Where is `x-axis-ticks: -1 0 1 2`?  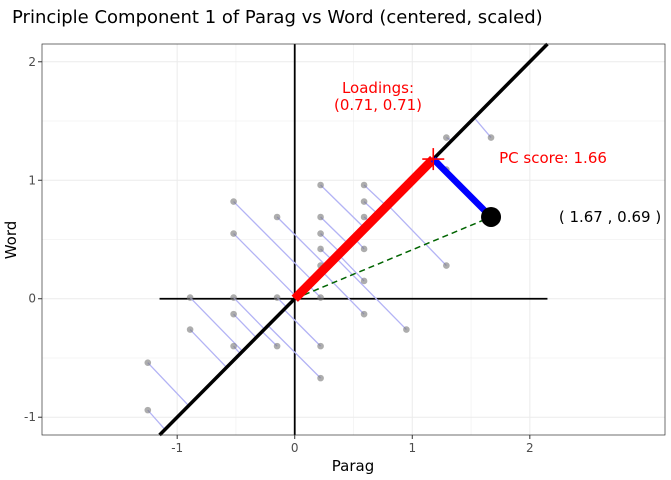
x-axis-ticks: -1 0 1 2 is located at coordinates (352, 445).